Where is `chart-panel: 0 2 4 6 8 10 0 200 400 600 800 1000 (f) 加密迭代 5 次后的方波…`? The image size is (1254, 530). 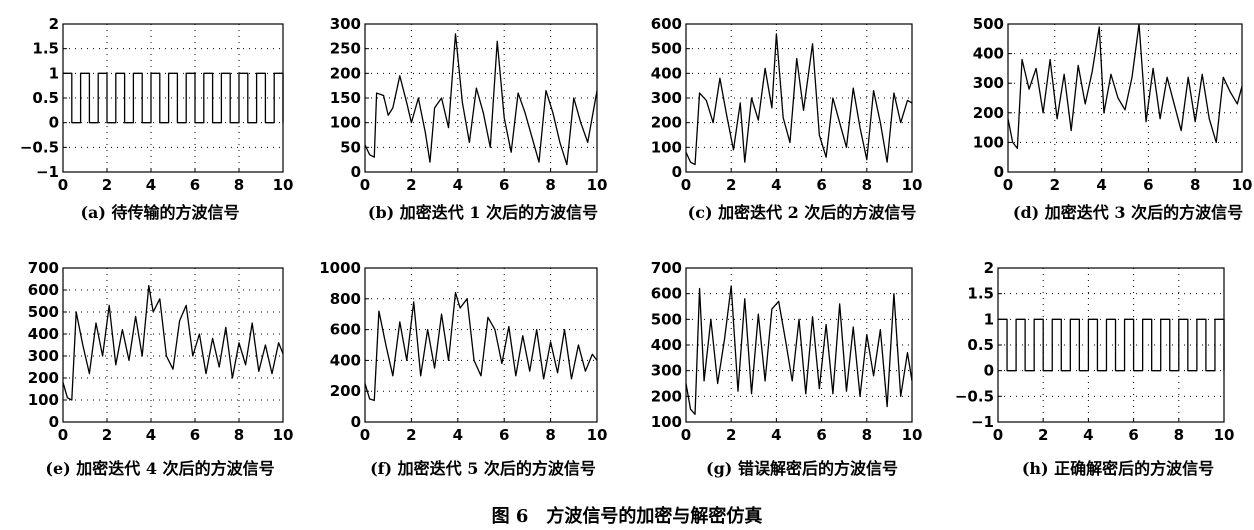
chart-panel: 0 2 4 6 8 10 0 200 400 600 800 1000 (f) 加密迭代 5 次后的方波… is located at coordinates (463, 368).